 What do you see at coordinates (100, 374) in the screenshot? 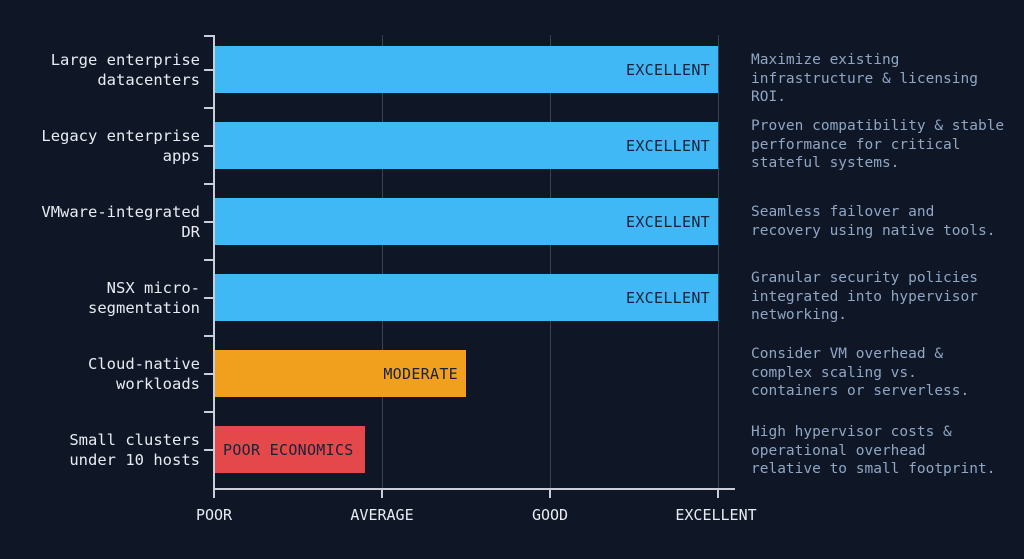
I see `category-label: Cloud-native workloads` at bounding box center [100, 374].